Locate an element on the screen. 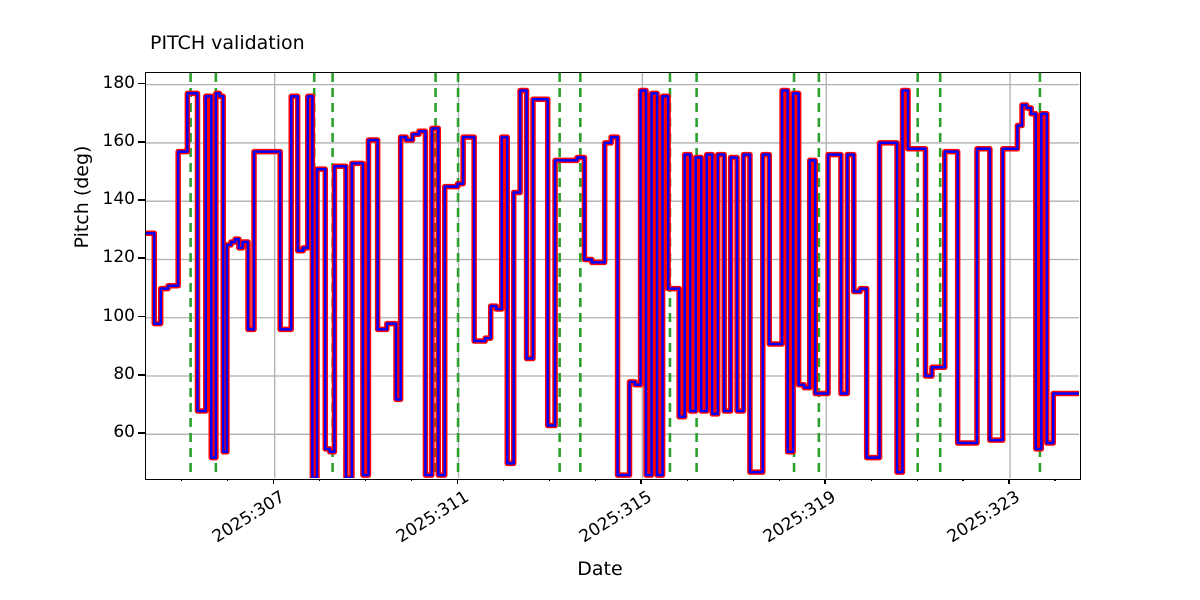  y-tick-label: 120 is located at coordinates (118, 257).